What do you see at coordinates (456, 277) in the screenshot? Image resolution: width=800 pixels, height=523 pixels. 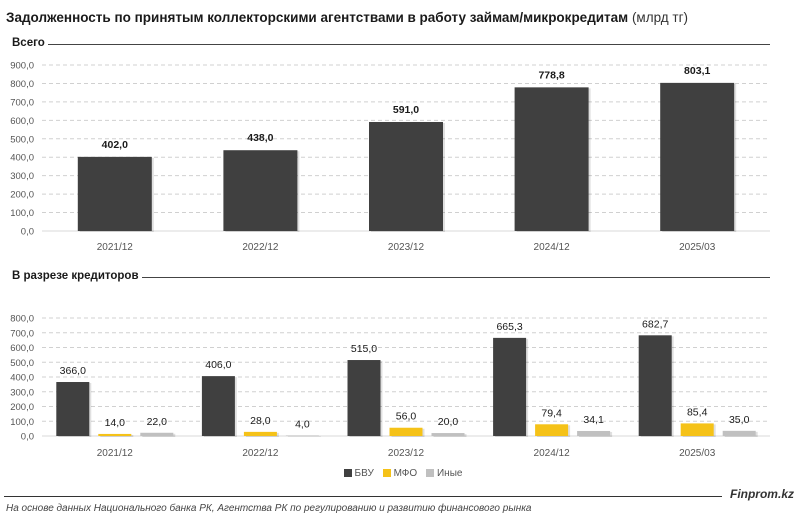 I see `section-divider-creditors` at bounding box center [456, 277].